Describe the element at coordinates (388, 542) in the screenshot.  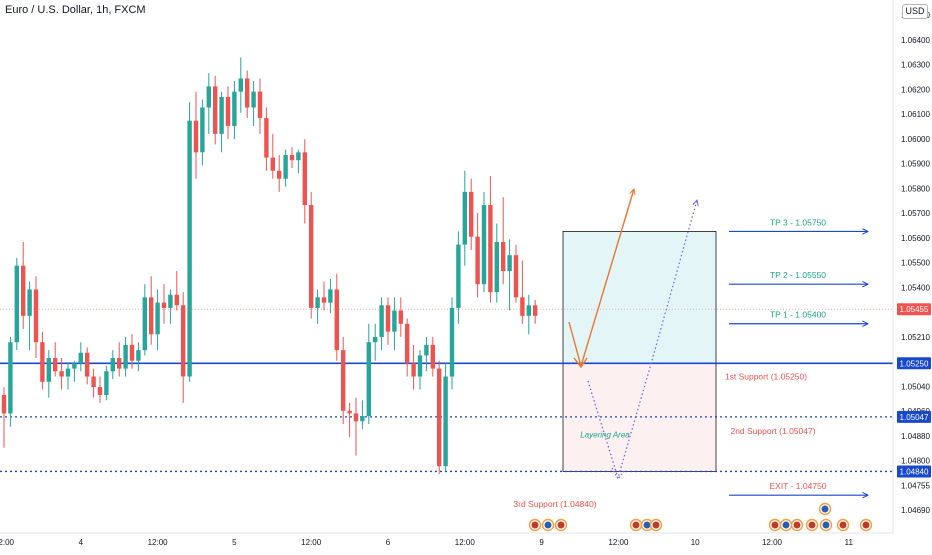
I see `x-tick-label: 6` at that location.